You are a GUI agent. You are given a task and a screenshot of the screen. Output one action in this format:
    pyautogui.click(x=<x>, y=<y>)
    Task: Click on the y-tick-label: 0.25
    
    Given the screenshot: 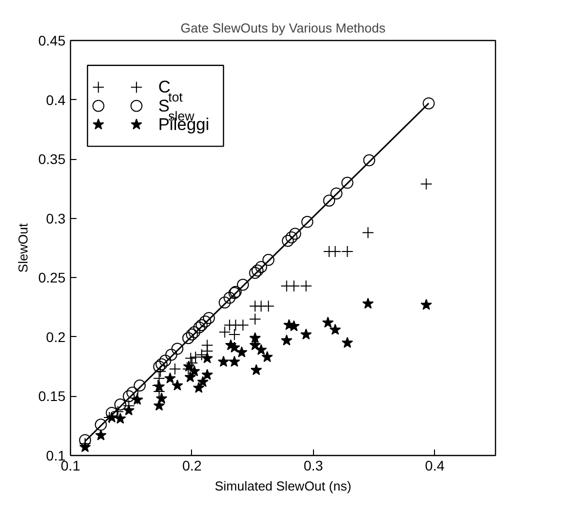 What is the action you would take?
    pyautogui.click(x=52, y=278)
    